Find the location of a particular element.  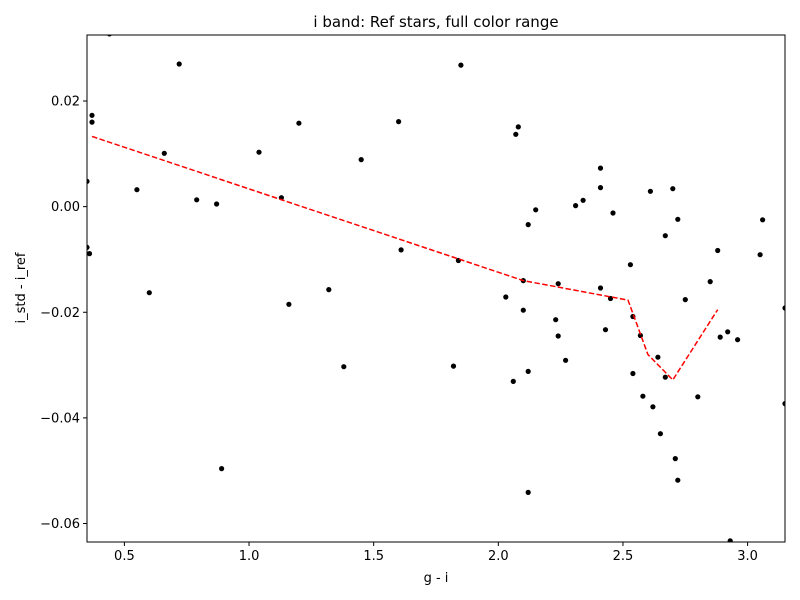

x-tick-label: 1.0 is located at coordinates (249, 556).